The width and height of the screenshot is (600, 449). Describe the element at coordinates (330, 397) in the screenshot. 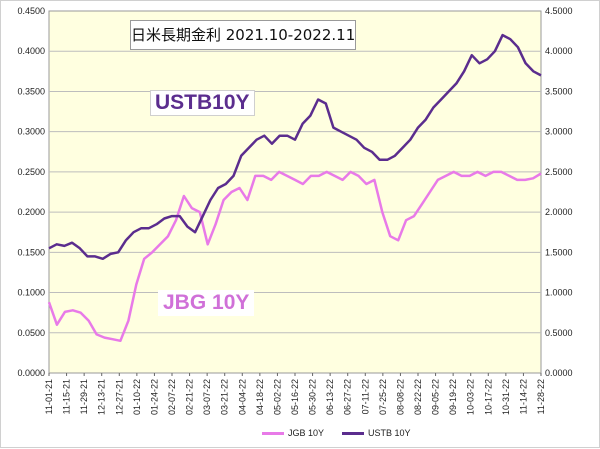

I see `x-tick-label: 06-13-22` at that location.